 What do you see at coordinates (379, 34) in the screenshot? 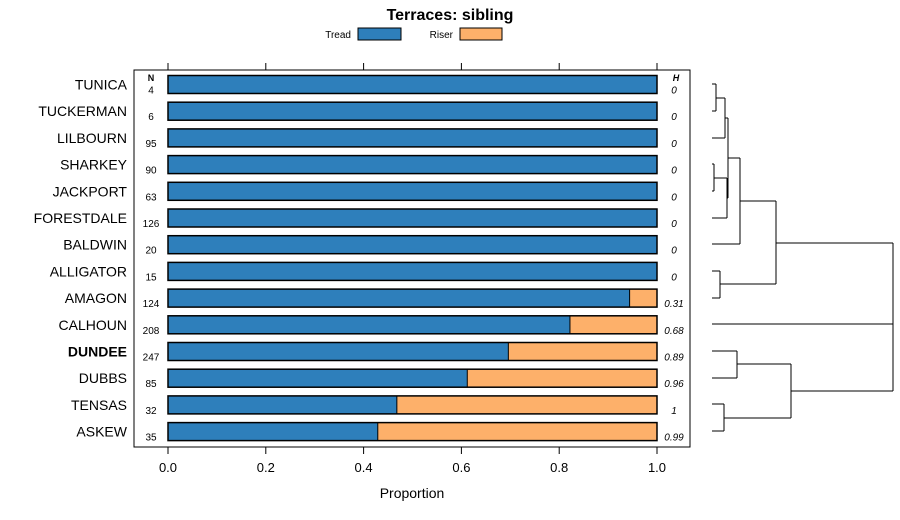
I see `legend-swatch-tread` at bounding box center [379, 34].